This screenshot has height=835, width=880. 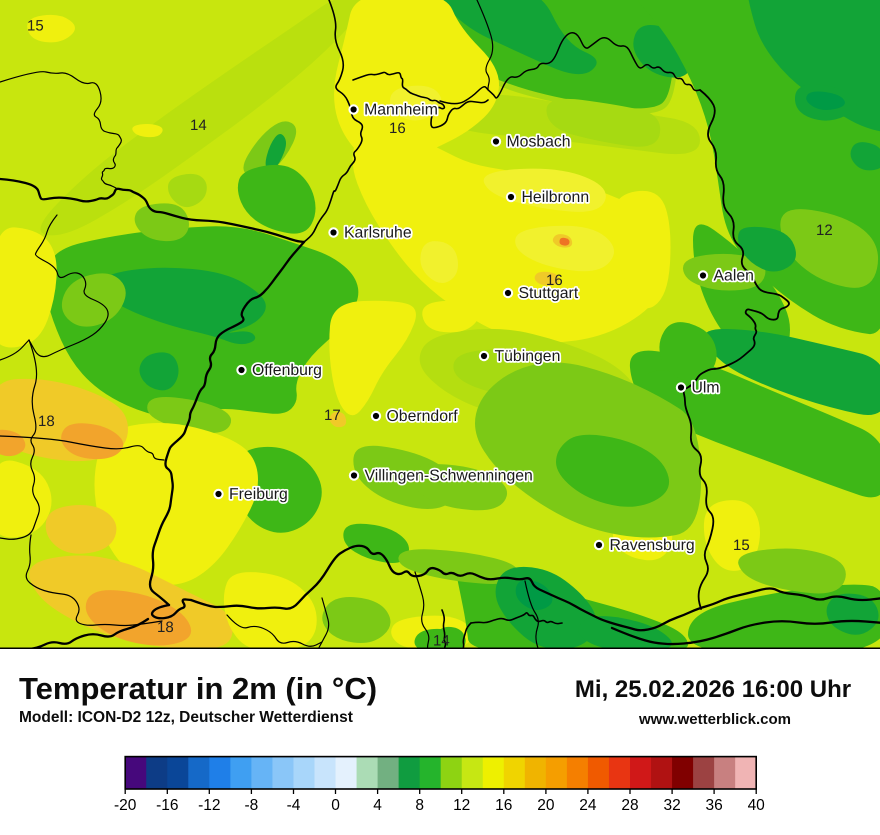 What do you see at coordinates (377, 805) in the screenshot?
I see `svg-text: 4` at bounding box center [377, 805].